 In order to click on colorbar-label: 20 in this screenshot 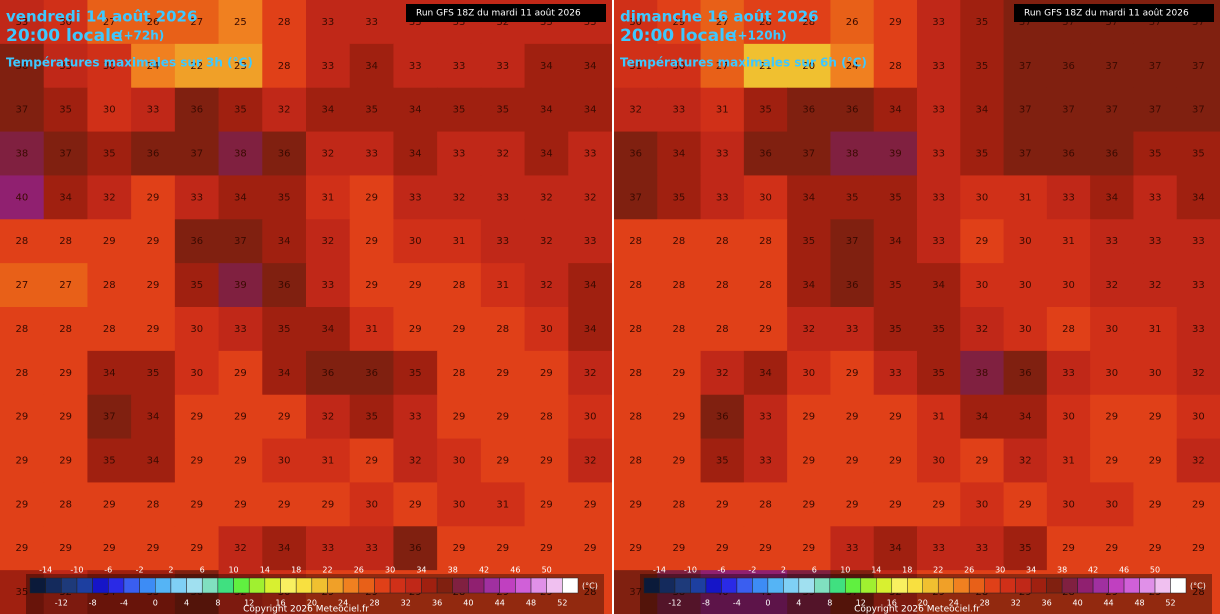, I will do `click(923, 603)`.